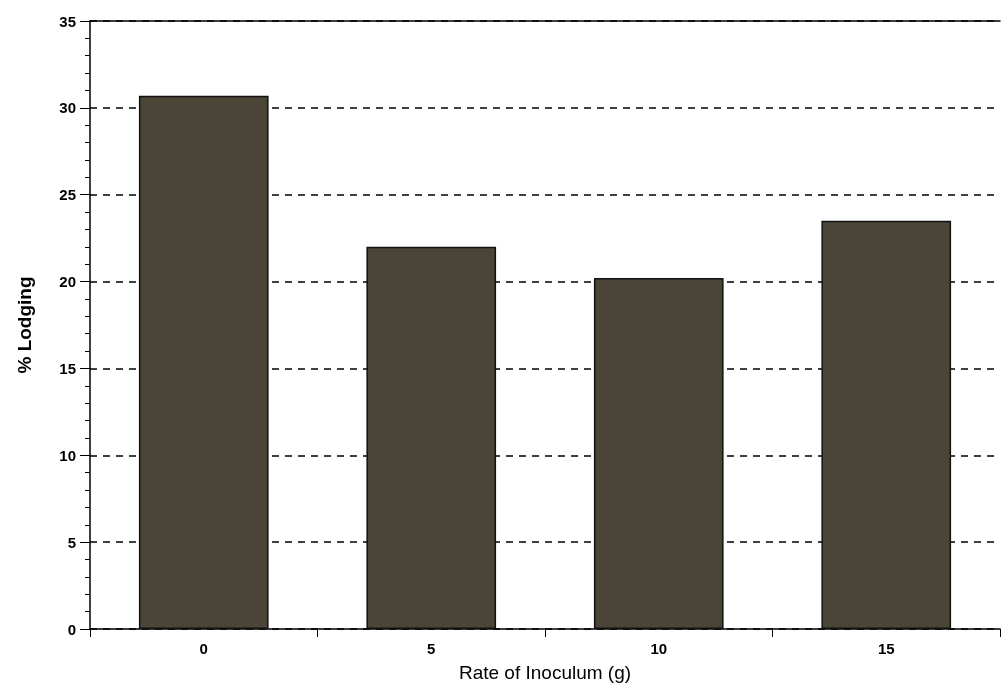 This screenshot has width=1005, height=695. What do you see at coordinates (659, 648) in the screenshot?
I see `x-tick-label: 10` at bounding box center [659, 648].